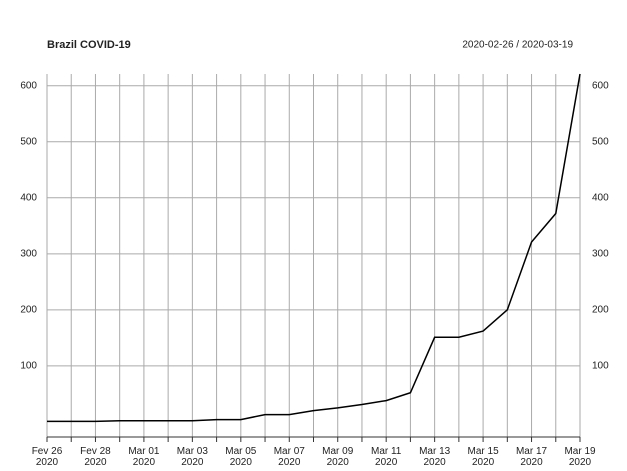 The height and width of the screenshot is (471, 627). Describe the element at coordinates (600, 85) in the screenshot. I see `y2-tick-label: 600` at that location.